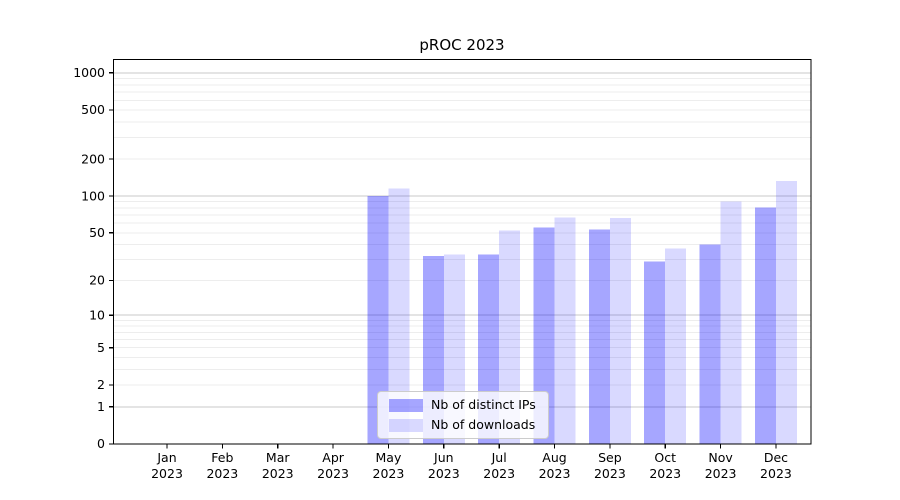  I want to click on legend-label-distinct-ips: Nb of distinct IPs, so click(483, 404).